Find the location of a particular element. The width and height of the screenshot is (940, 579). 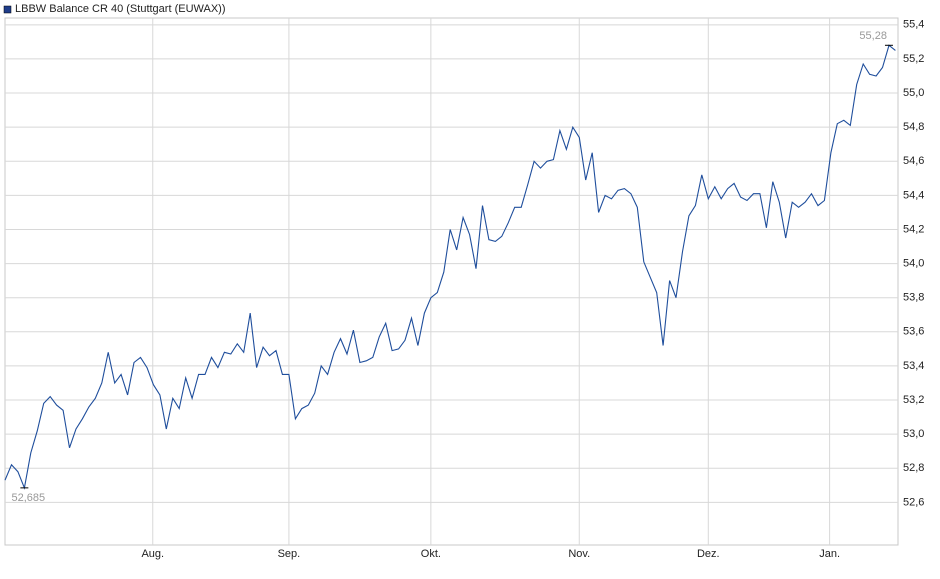

y-tick-label: 55,0 is located at coordinates (913, 93).